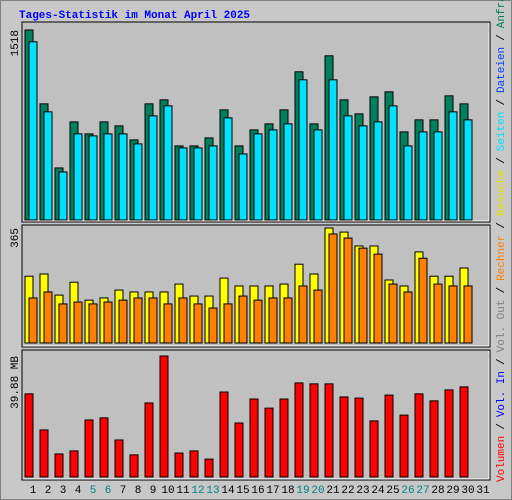  Describe the element at coordinates (502, 258) in the screenshot. I see `legend-item: Rechner` at that location.